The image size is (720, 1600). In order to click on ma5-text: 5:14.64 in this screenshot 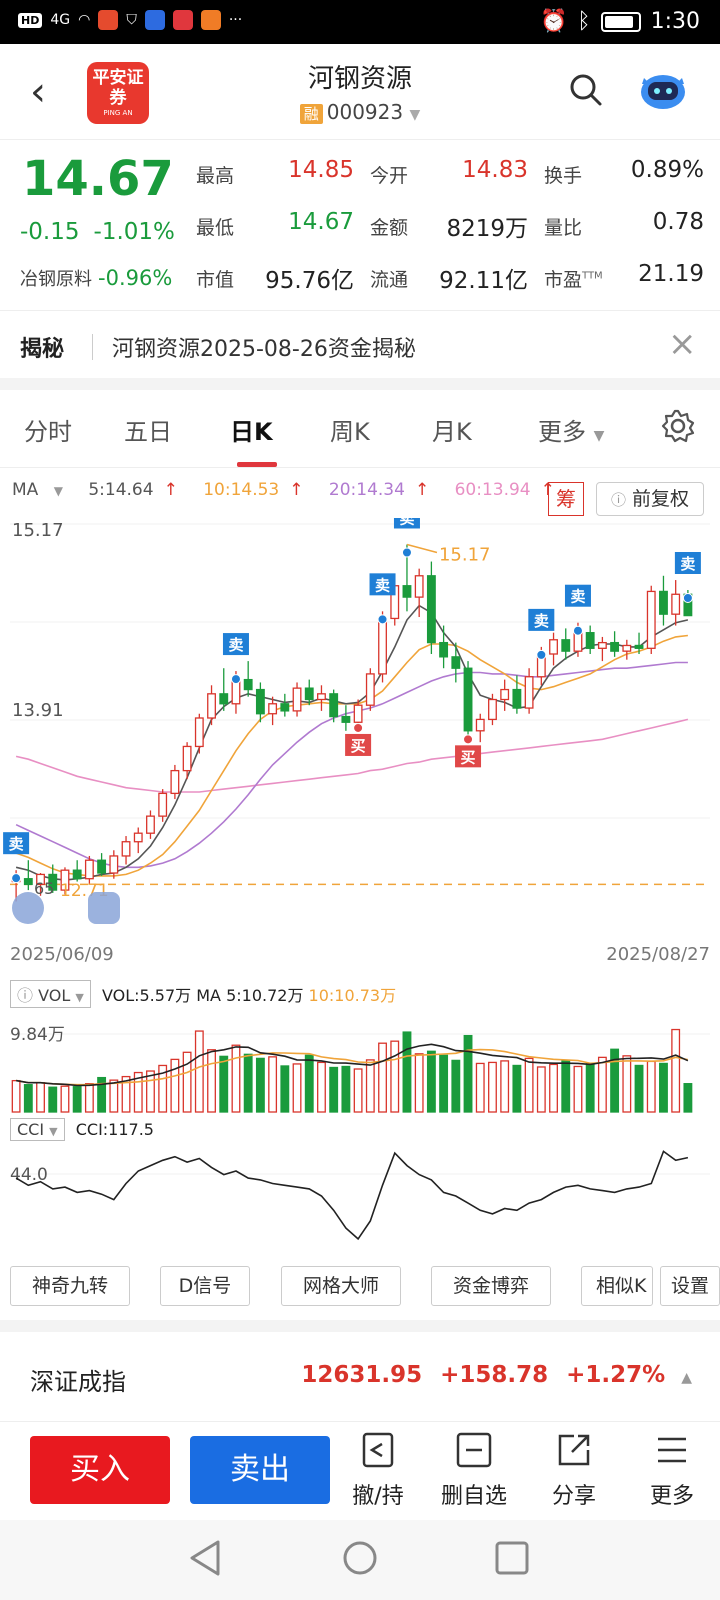, I will do `click(121, 490)`.